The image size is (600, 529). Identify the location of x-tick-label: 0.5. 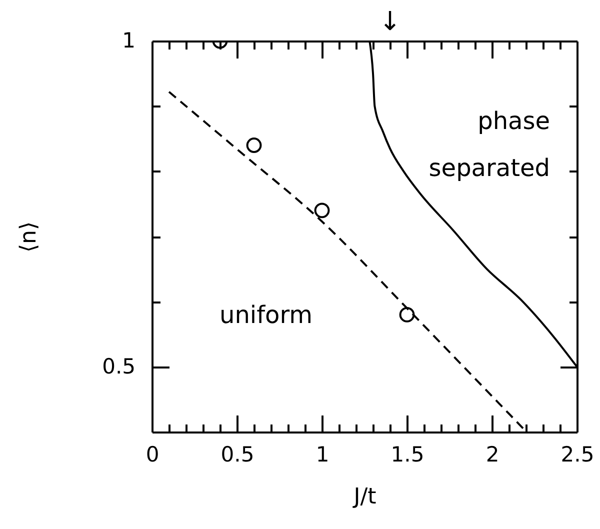
(237, 454).